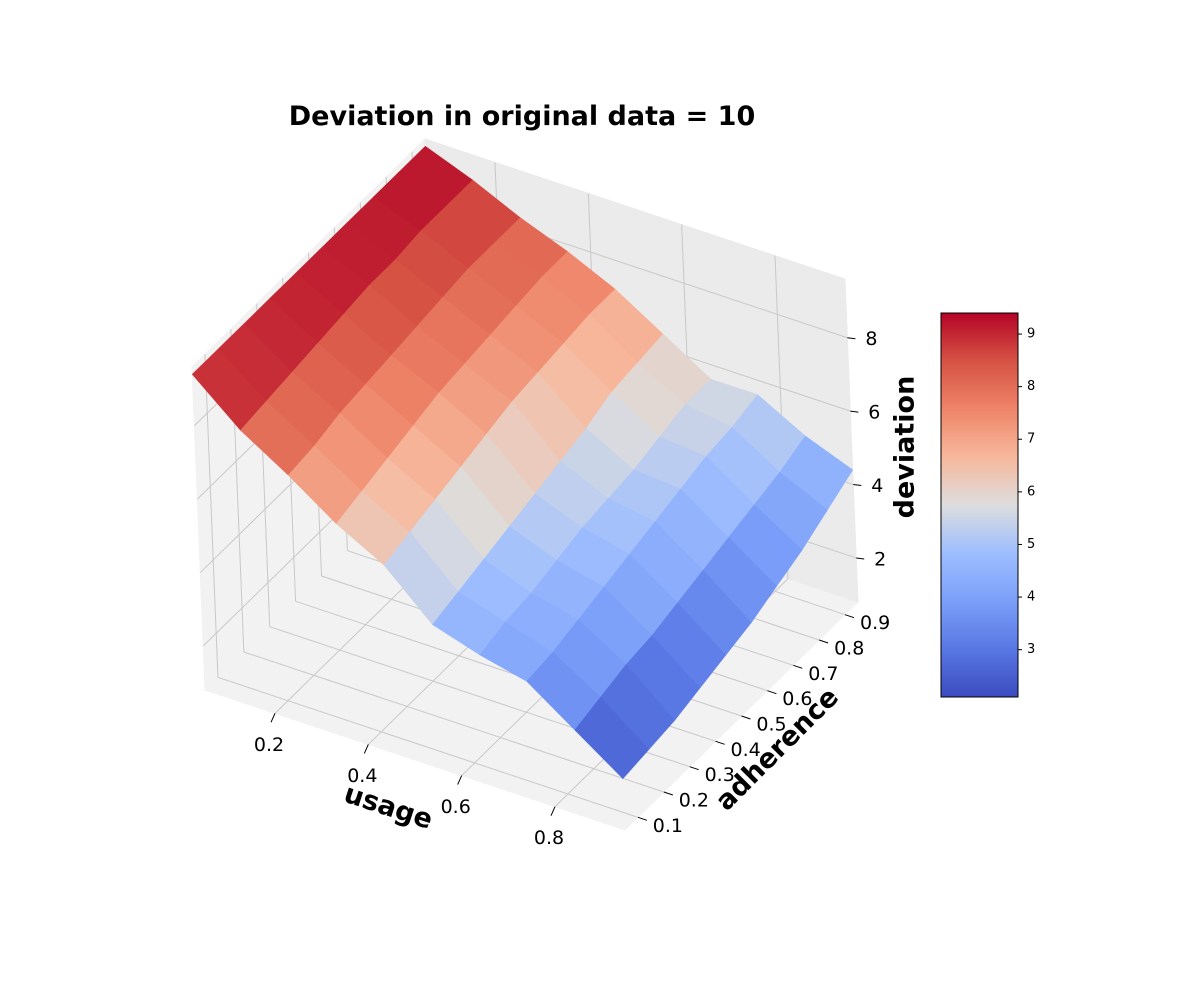 The height and width of the screenshot is (1000, 1200). Describe the element at coordinates (549, 838) in the screenshot. I see `x-tick-label: 0.8` at that location.